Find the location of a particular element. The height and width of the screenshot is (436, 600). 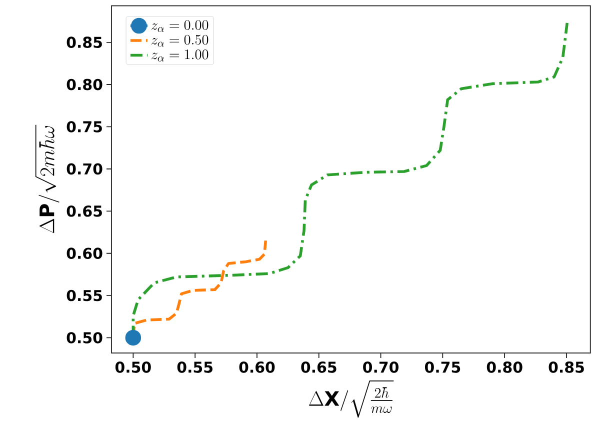

x-tick-label: 0.55 is located at coordinates (194, 367).